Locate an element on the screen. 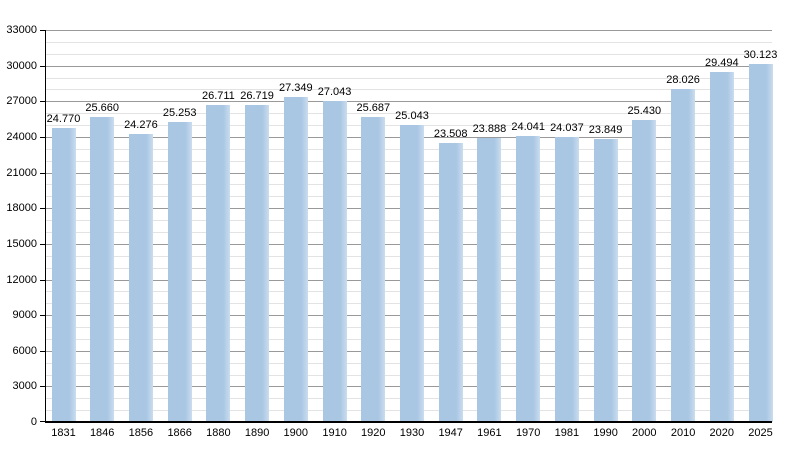 The height and width of the screenshot is (450, 800). bar-value-label: 26.711 is located at coordinates (218, 95).